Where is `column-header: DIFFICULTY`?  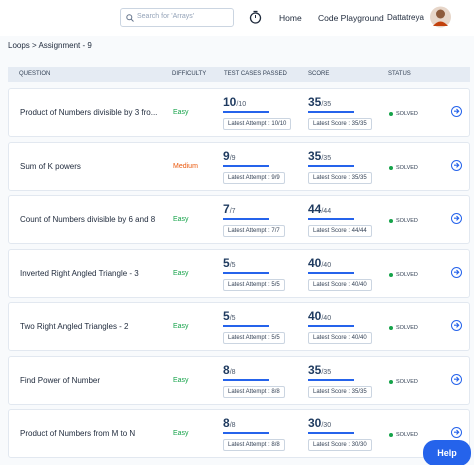 column-header: DIFFICULTY is located at coordinates (189, 74).